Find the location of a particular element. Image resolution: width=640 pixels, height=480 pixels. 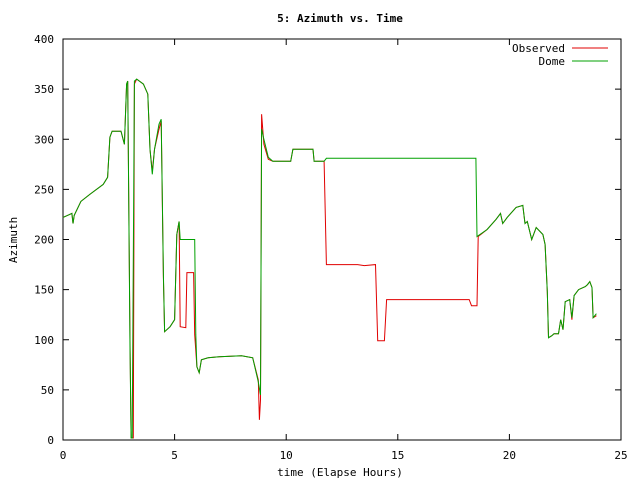

y-axis-label: Azimuth is located at coordinates (13, 240).